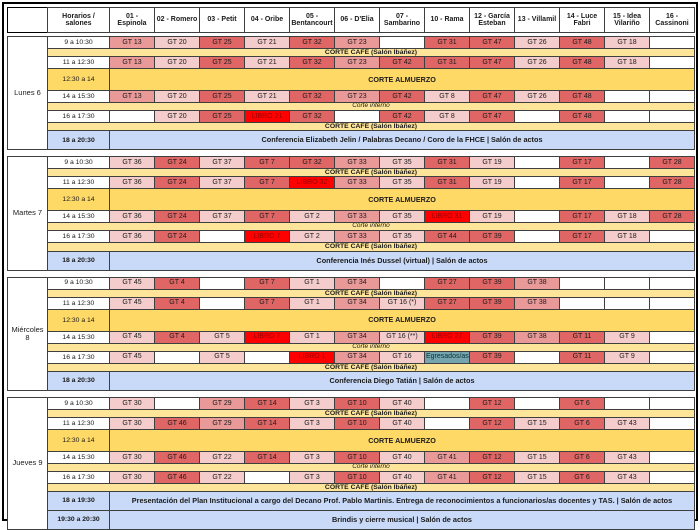  What do you see at coordinates (537, 423) in the screenshot?
I see `gt-slot-cell: GT 15` at bounding box center [537, 423].